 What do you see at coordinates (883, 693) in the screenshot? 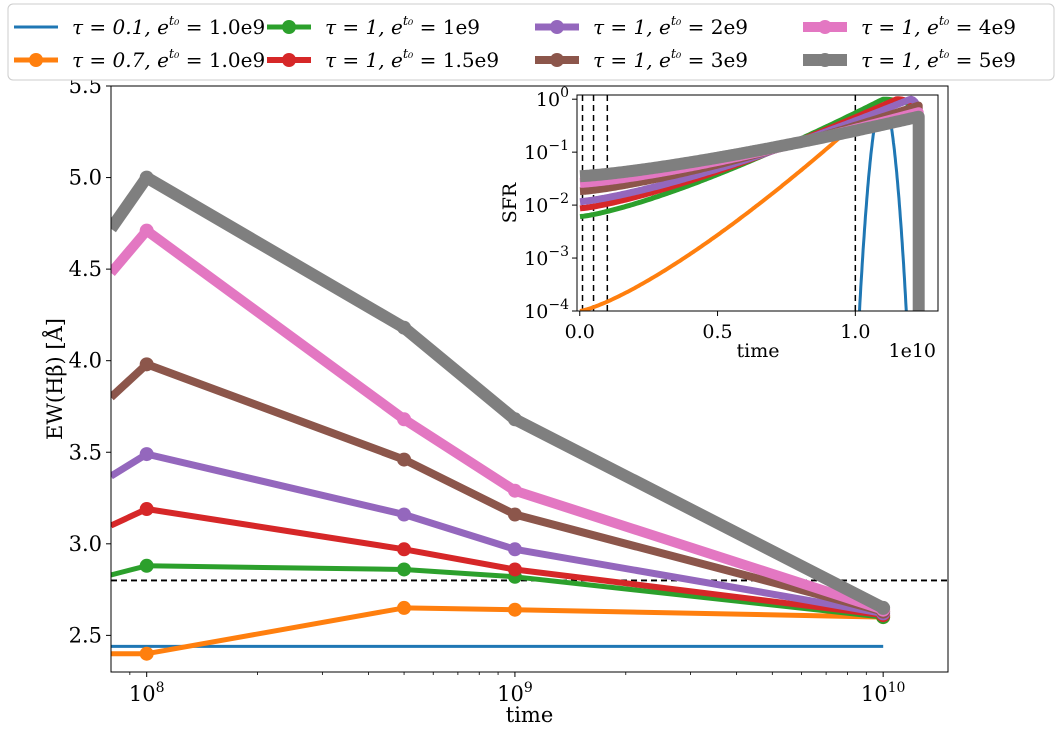
I see `main-xtick-label: 10¹⁰` at bounding box center [883, 693].